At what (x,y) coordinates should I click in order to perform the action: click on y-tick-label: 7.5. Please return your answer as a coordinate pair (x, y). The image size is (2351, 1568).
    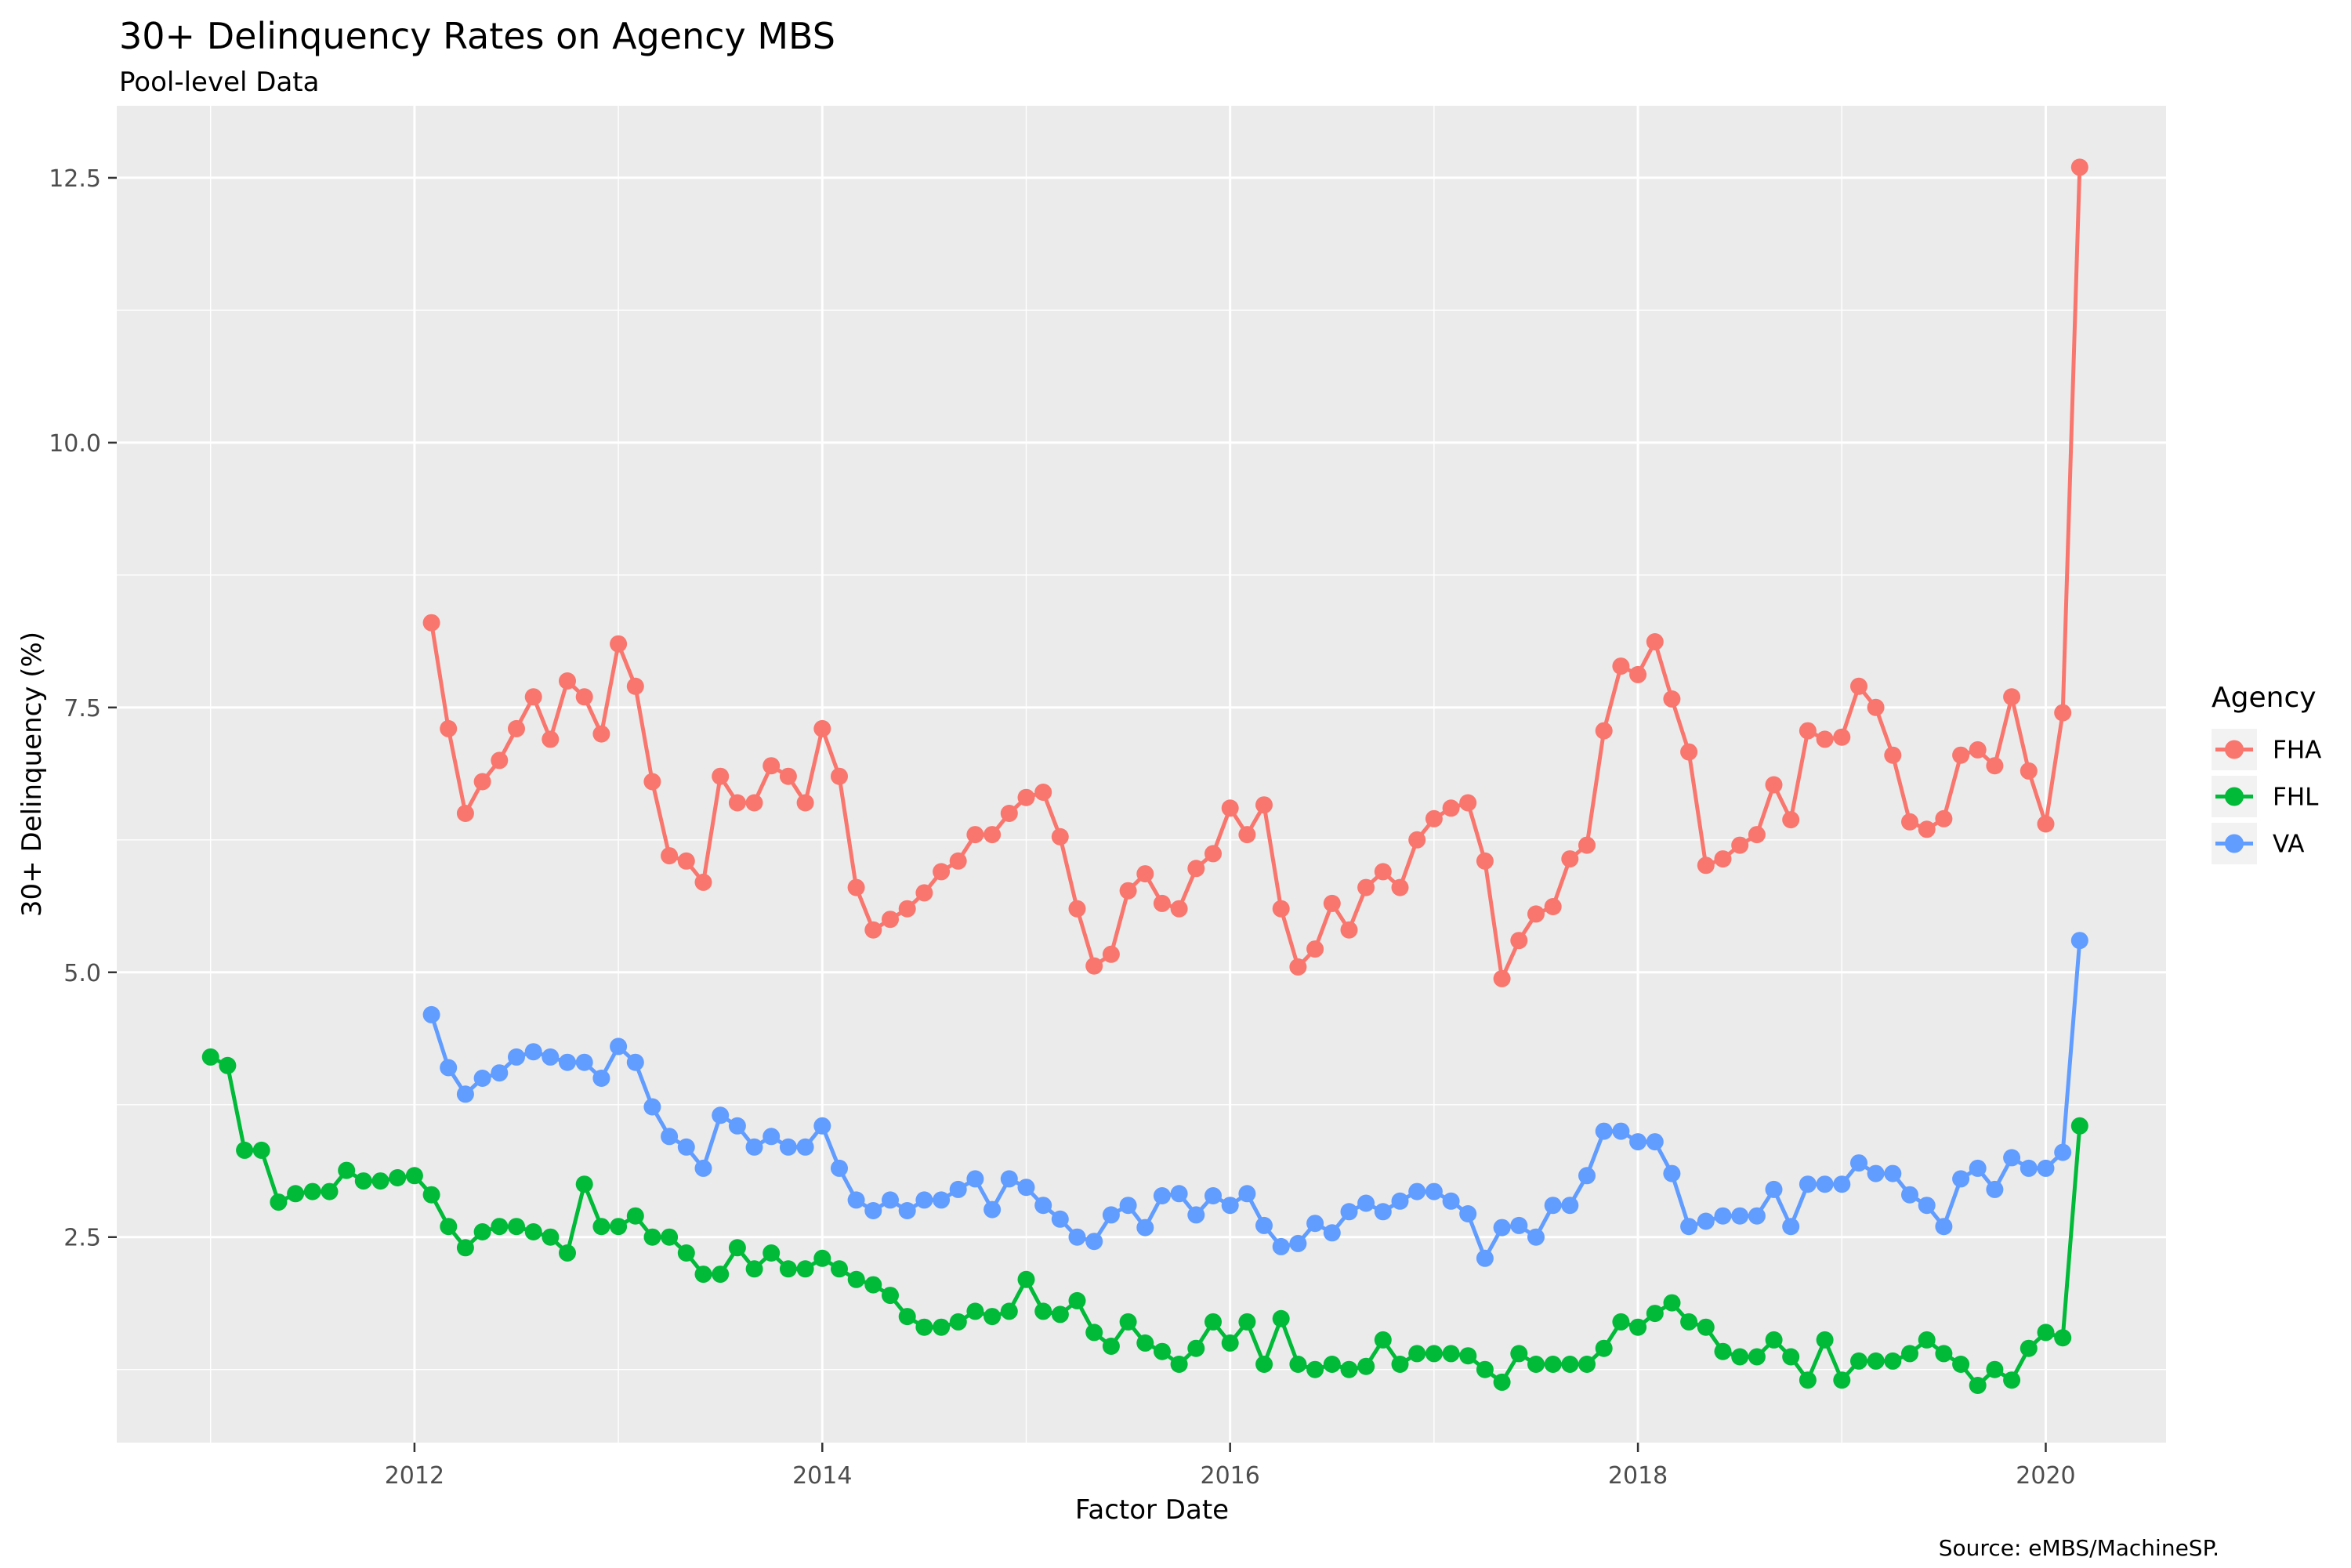
    Looking at the image, I should click on (82, 708).